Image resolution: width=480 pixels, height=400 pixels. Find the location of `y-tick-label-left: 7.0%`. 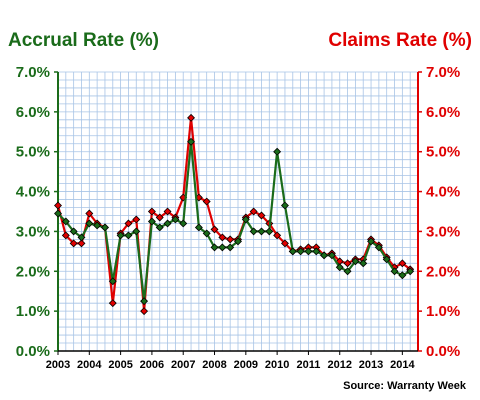

y-tick-label-left: 7.0% is located at coordinates (33, 72).